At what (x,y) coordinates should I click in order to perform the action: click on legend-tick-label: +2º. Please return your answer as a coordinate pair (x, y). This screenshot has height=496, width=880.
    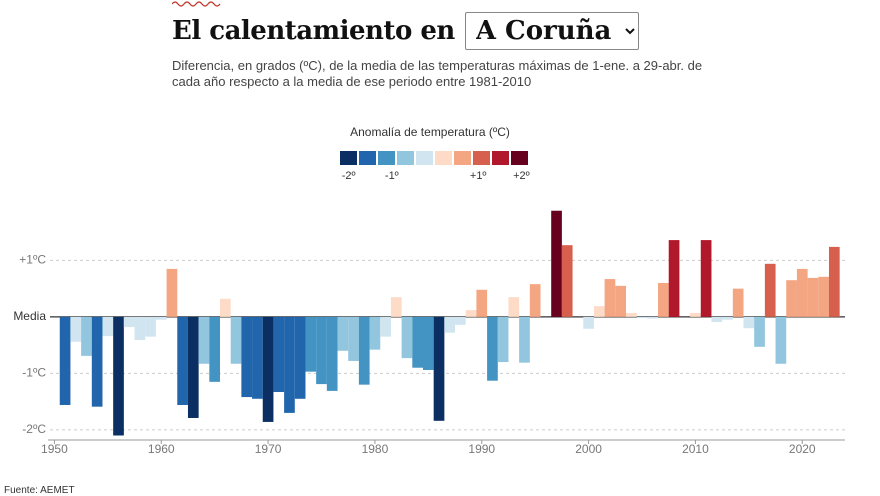
    Looking at the image, I should click on (521, 176).